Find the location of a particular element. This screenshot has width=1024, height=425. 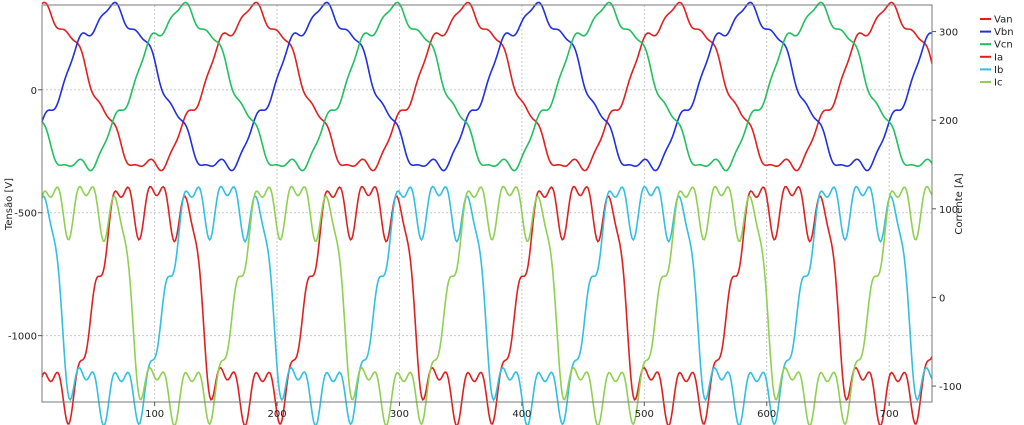

x-tick-label: 400 is located at coordinates (521, 414).